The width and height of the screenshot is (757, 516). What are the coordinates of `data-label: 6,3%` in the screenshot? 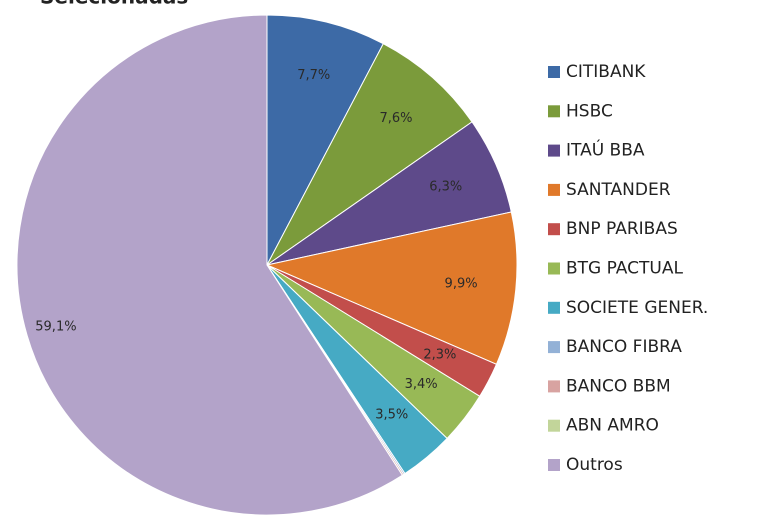 It's located at (445, 186).